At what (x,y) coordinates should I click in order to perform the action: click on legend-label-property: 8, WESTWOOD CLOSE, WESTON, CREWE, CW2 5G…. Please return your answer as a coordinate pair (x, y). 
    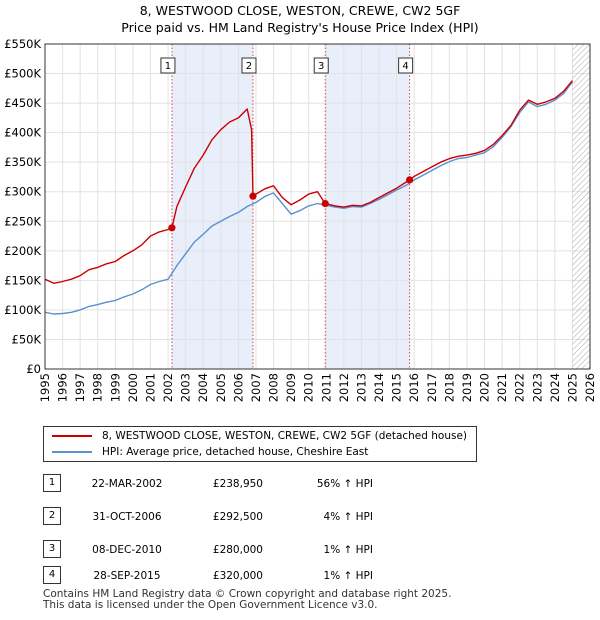
    Looking at the image, I should click on (285, 436).